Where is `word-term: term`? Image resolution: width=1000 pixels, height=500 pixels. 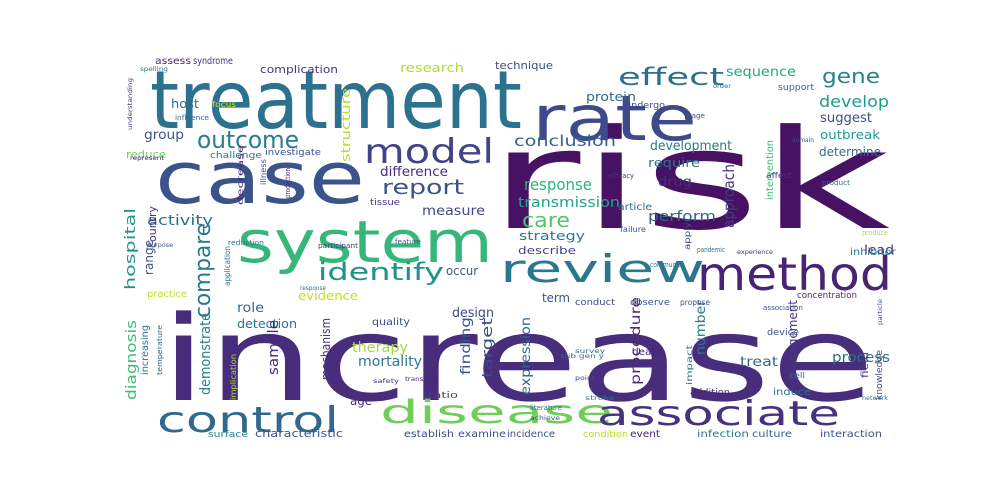 word-term: term is located at coordinates (556, 298).